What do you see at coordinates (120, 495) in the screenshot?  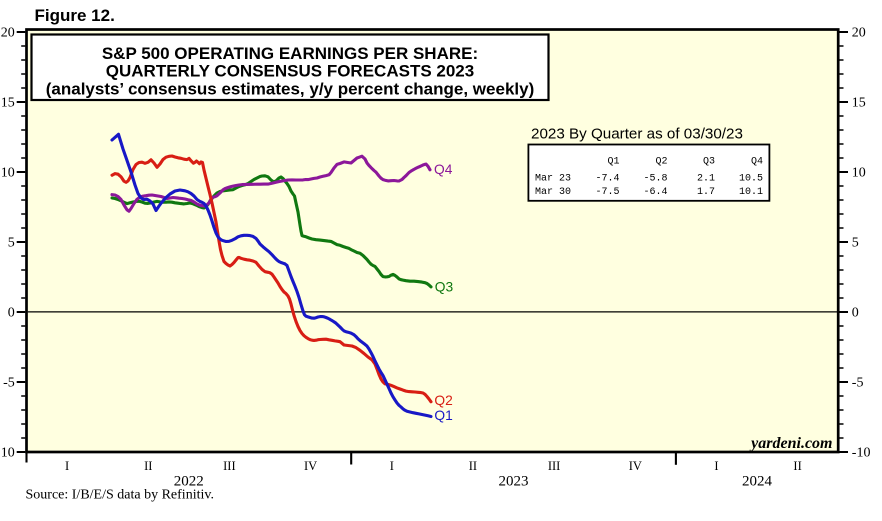 I see `svg-text:Source: I/B/E/S data by Refini: Source: I/B/E/S data by Refinitiv.` at bounding box center [120, 495].